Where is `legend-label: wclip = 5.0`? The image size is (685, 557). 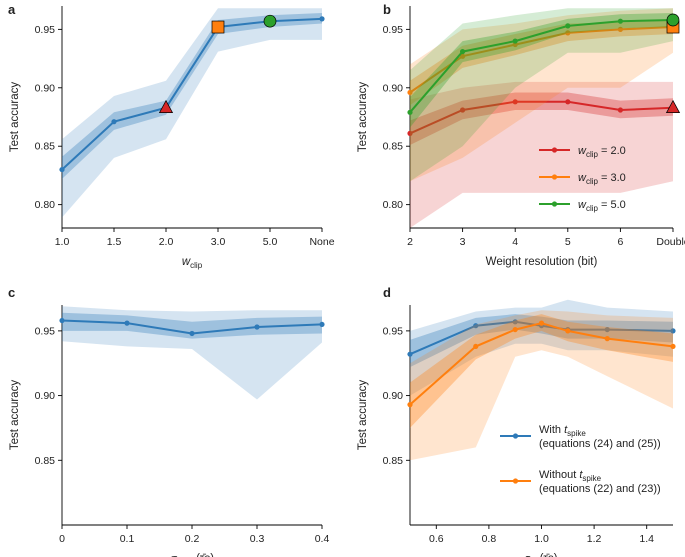
legend-label: wclip = 5.0 is located at coordinates (602, 206).